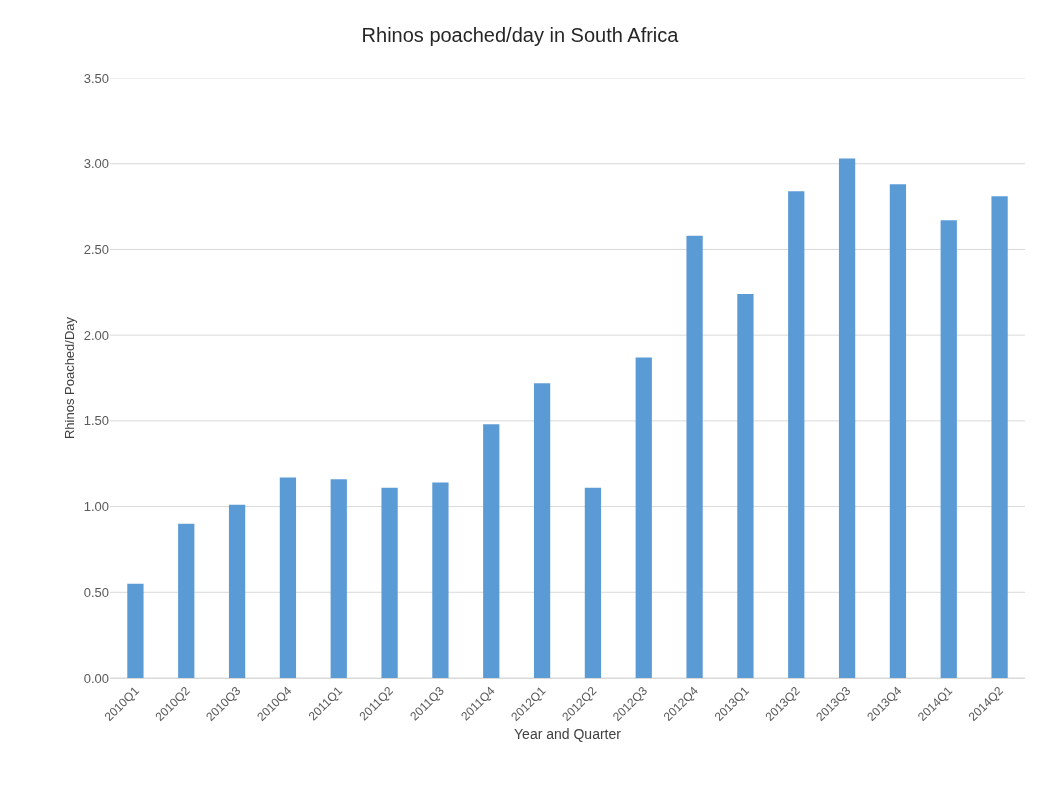 This screenshot has width=1040, height=786. I want to click on y-tick-label: 0.50, so click(96, 592).